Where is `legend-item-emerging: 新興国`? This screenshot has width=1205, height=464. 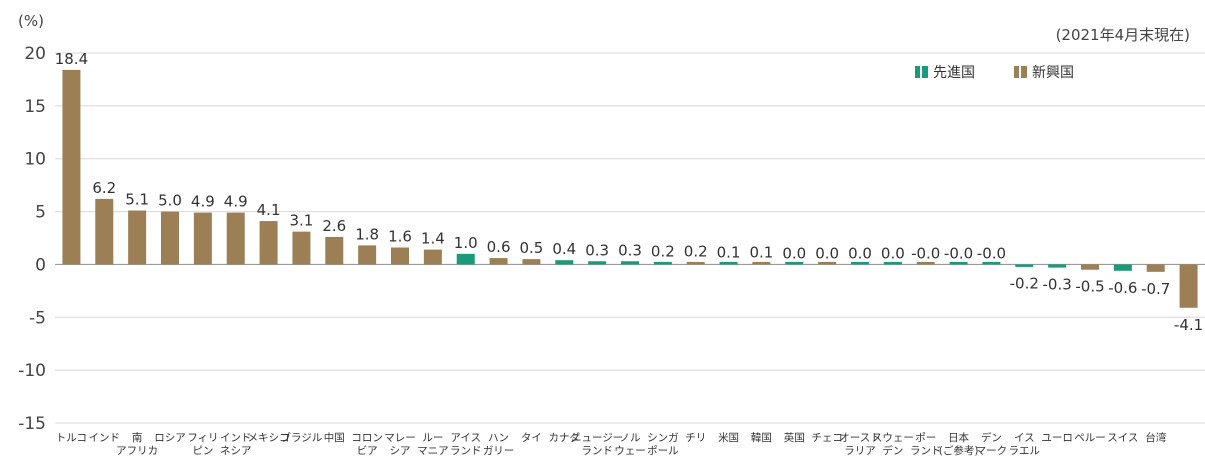 legend-item-emerging: 新興国 is located at coordinates (1044, 73).